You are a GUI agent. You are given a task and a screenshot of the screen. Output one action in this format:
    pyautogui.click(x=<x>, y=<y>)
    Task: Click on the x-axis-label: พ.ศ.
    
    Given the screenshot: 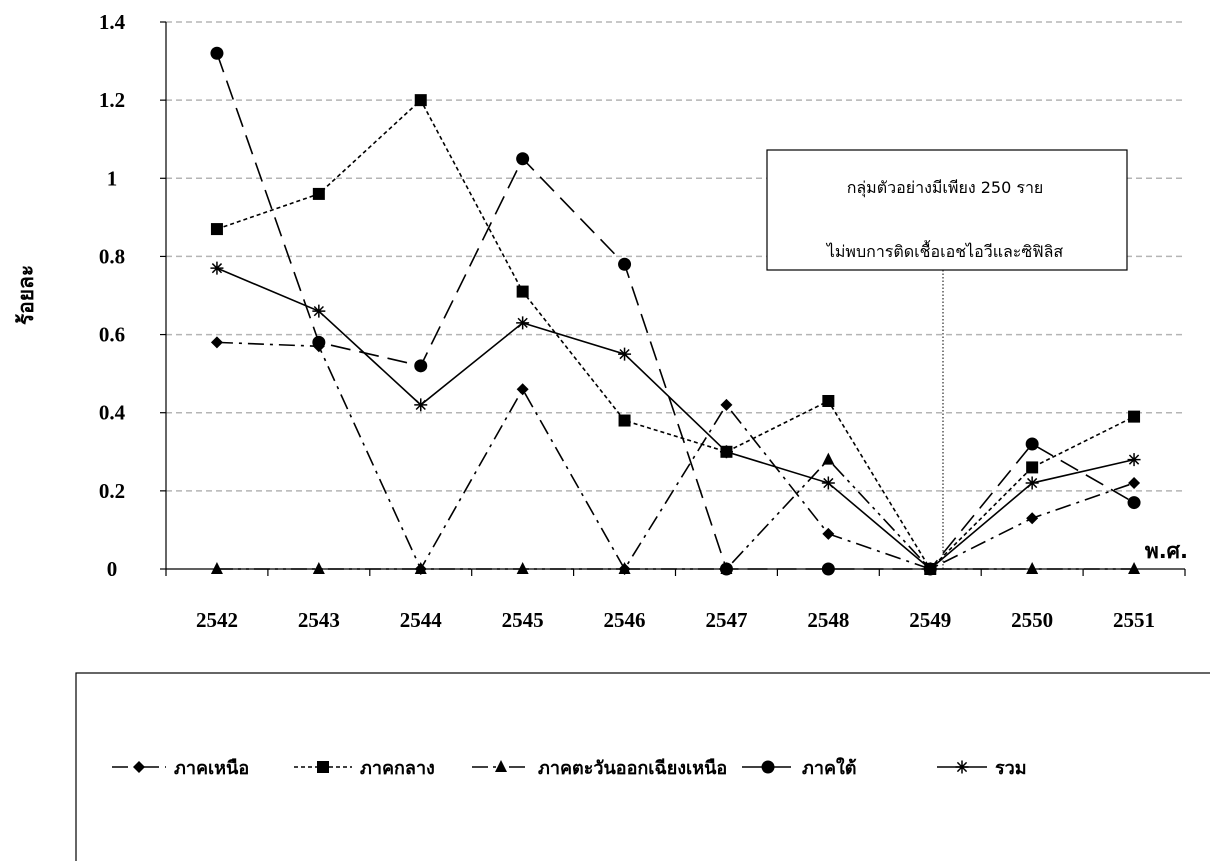 What is the action you would take?
    pyautogui.click(x=1166, y=551)
    